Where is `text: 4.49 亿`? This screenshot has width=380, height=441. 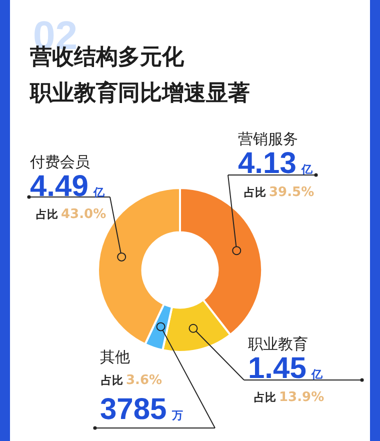
text: 4.49 亿 is located at coordinates (67, 186).